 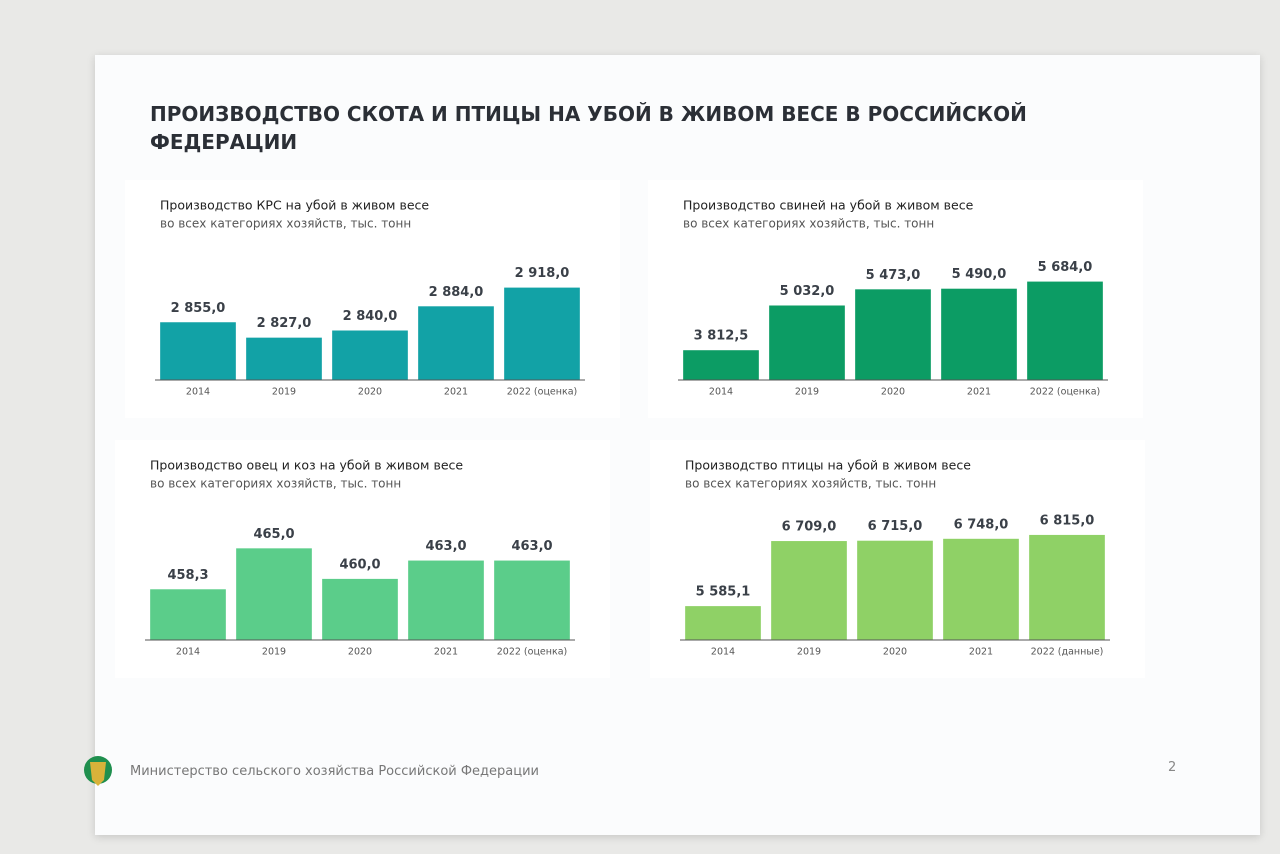 I want to click on value-label: 3 812,5, so click(x=721, y=336).